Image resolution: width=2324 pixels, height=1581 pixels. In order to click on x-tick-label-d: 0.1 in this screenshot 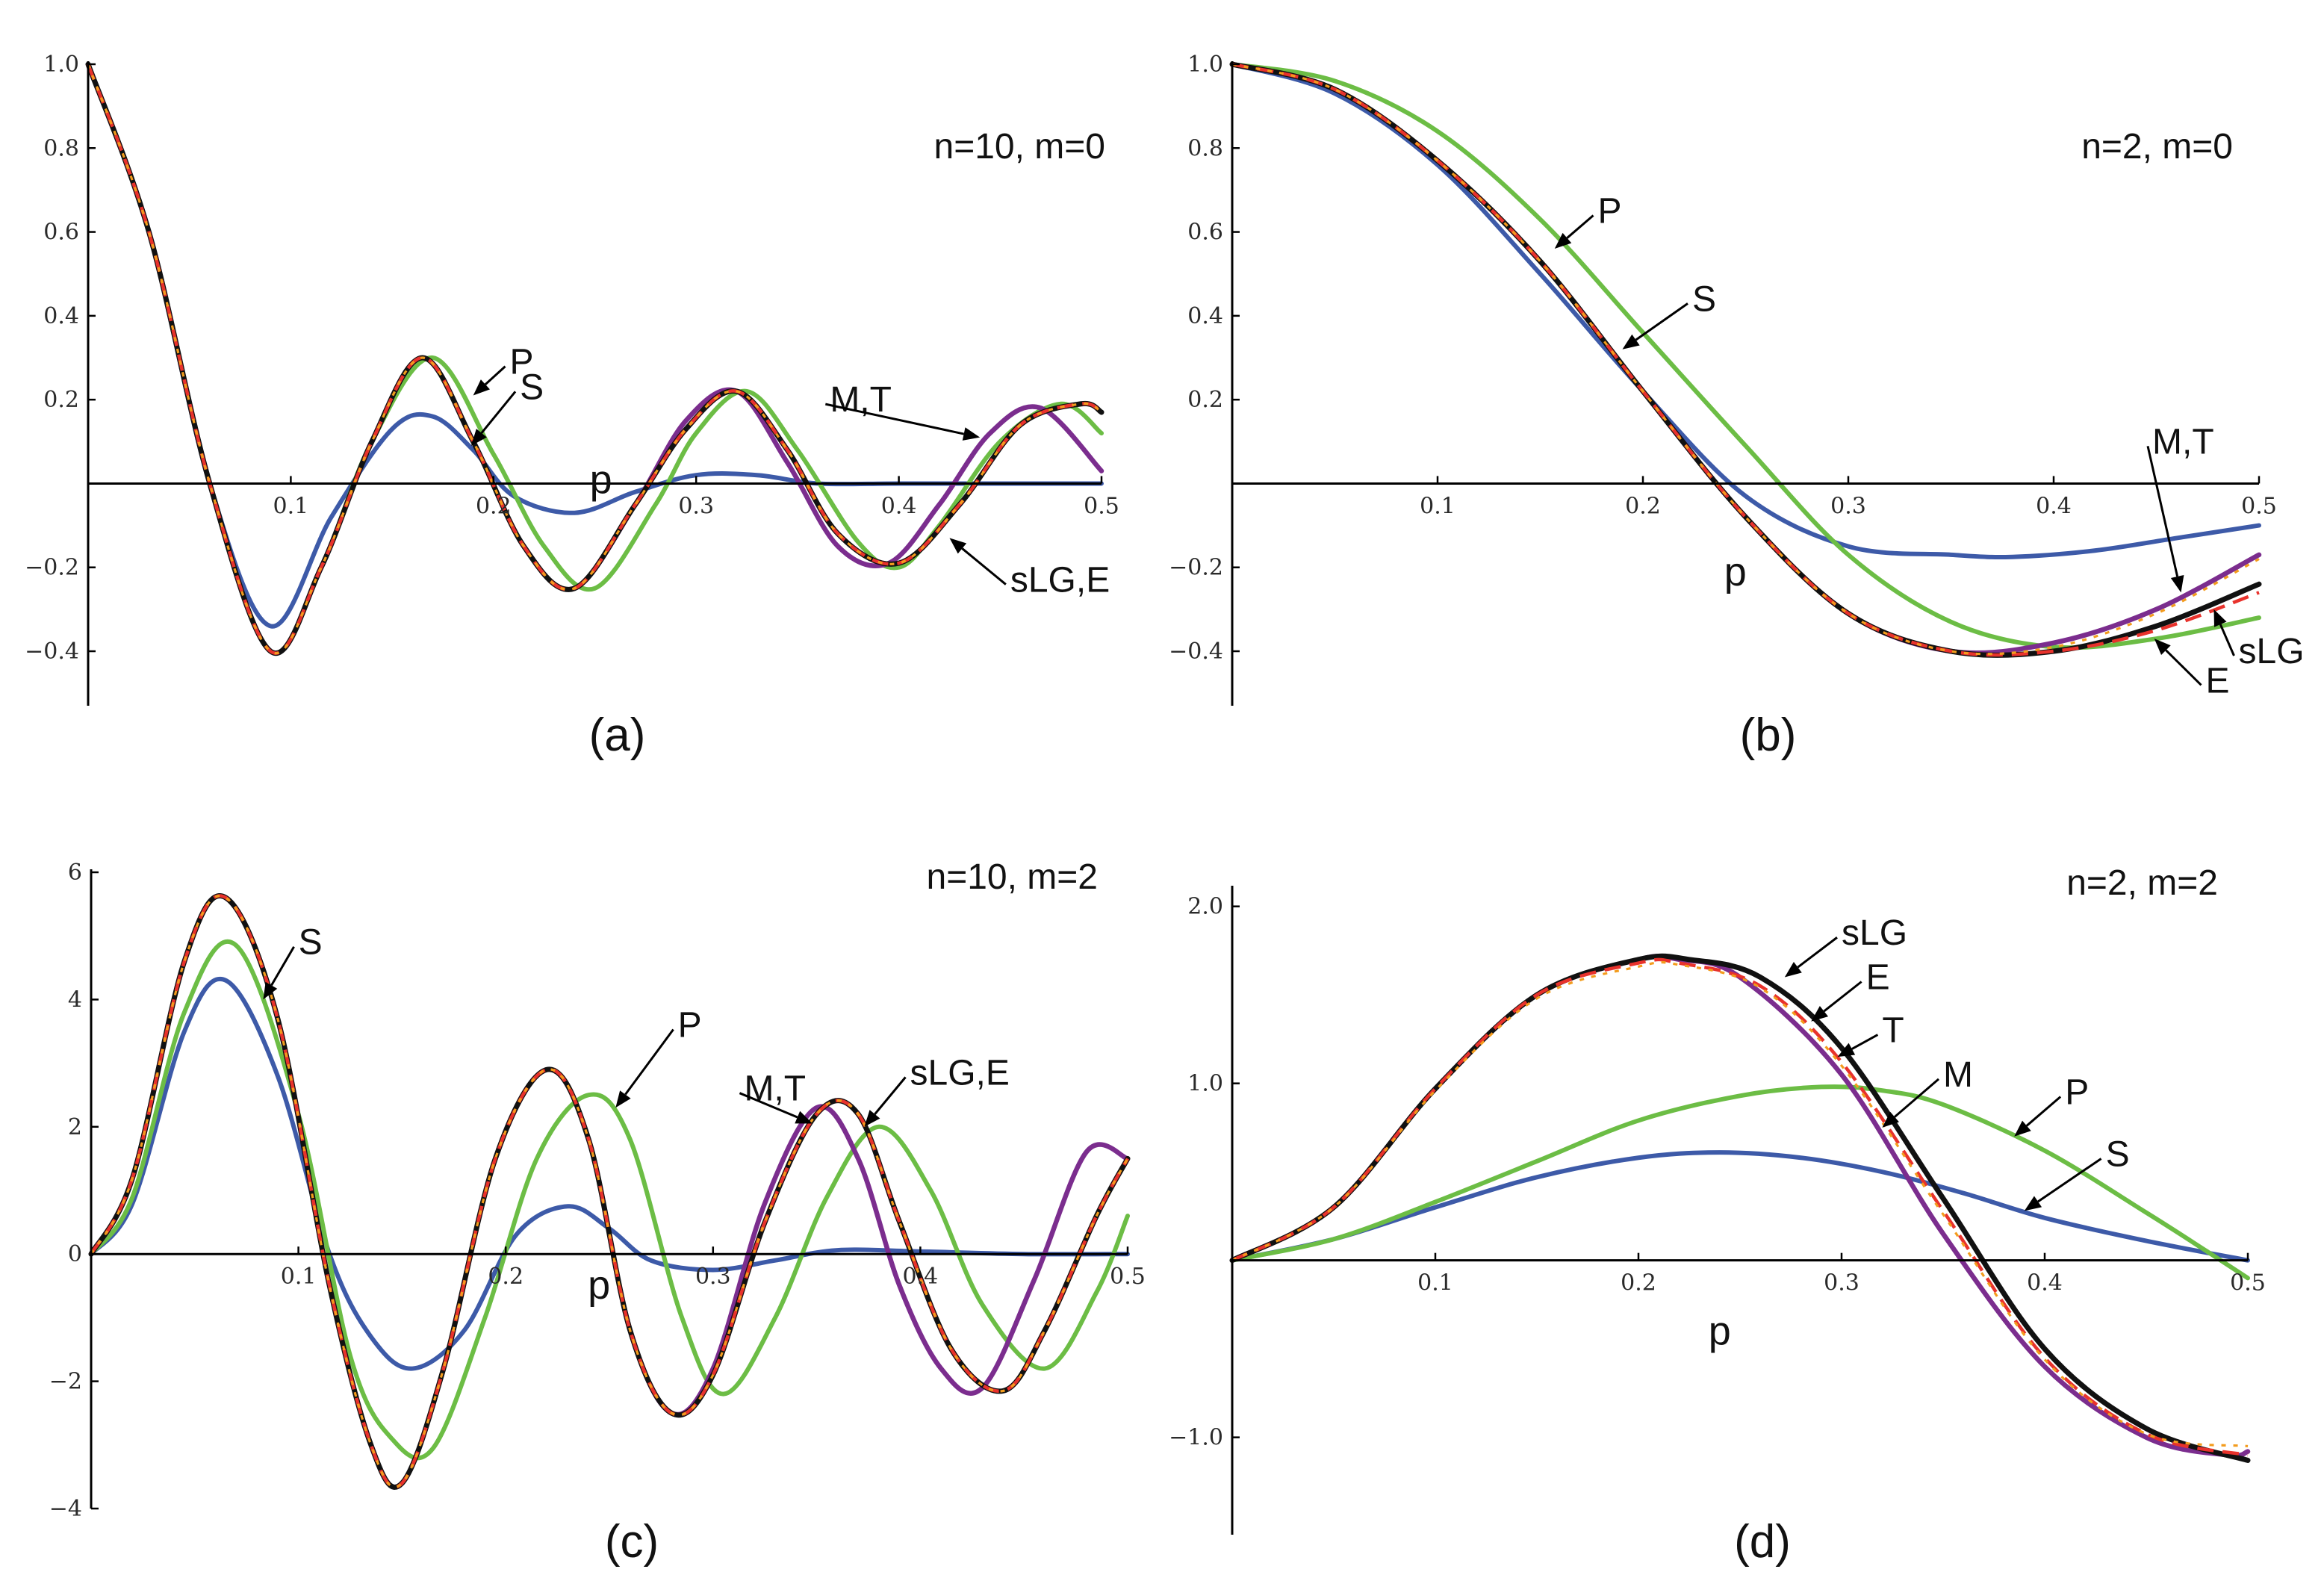, I will do `click(1435, 1283)`.